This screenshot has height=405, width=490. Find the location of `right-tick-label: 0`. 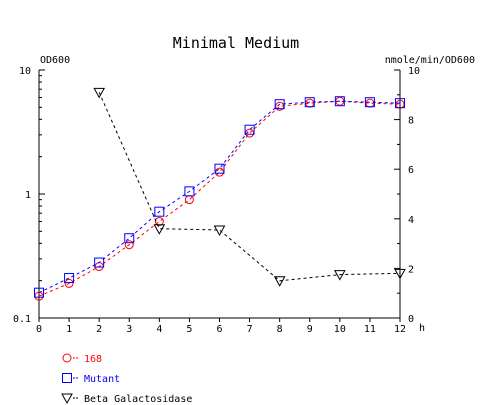

right-tick-label: 0 is located at coordinates (411, 319).